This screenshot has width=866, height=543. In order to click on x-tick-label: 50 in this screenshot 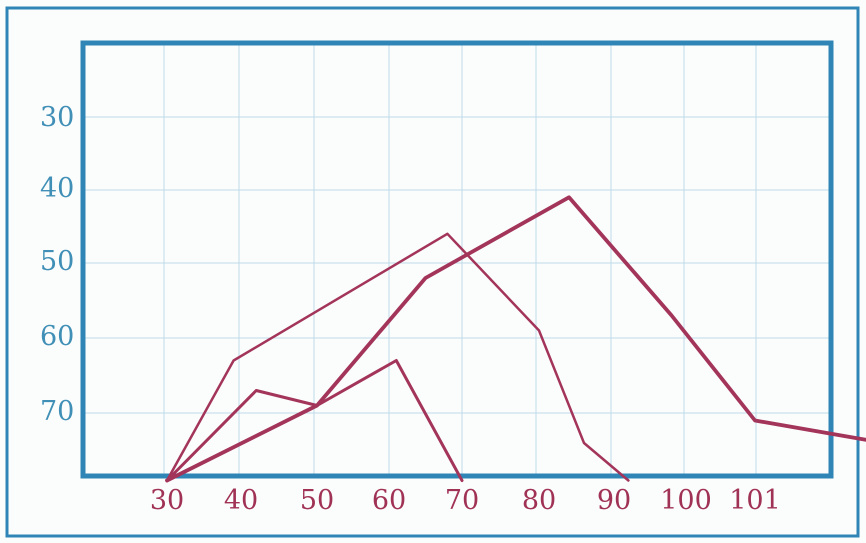, I will do `click(317, 500)`.